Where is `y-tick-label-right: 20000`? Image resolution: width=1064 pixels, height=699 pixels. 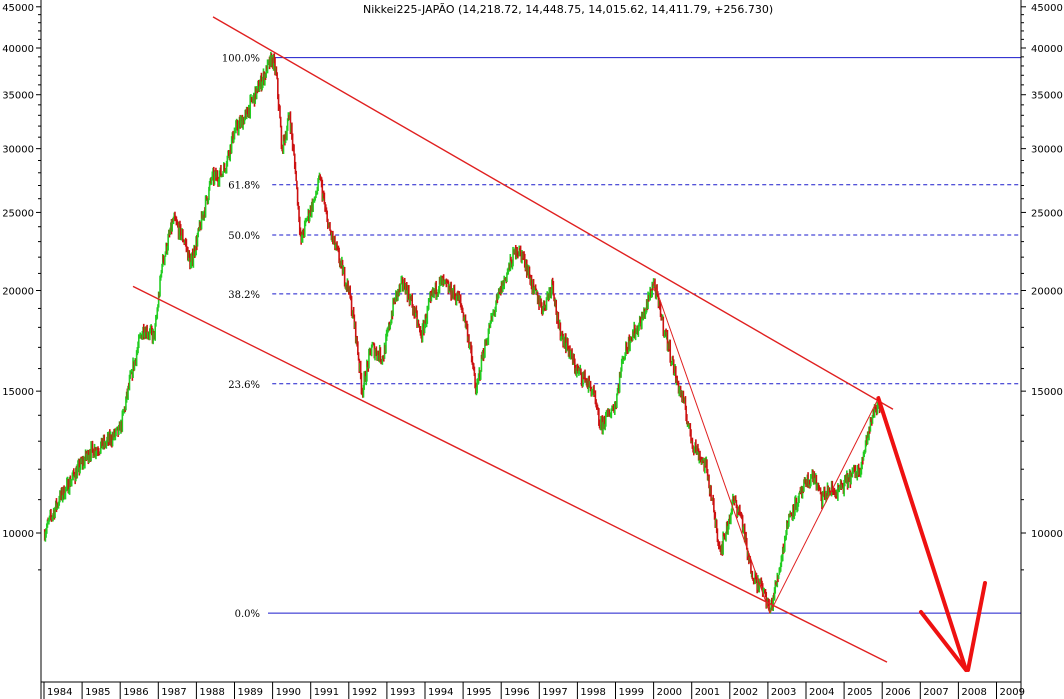 y-tick-label-right: 20000 is located at coordinates (1047, 292).